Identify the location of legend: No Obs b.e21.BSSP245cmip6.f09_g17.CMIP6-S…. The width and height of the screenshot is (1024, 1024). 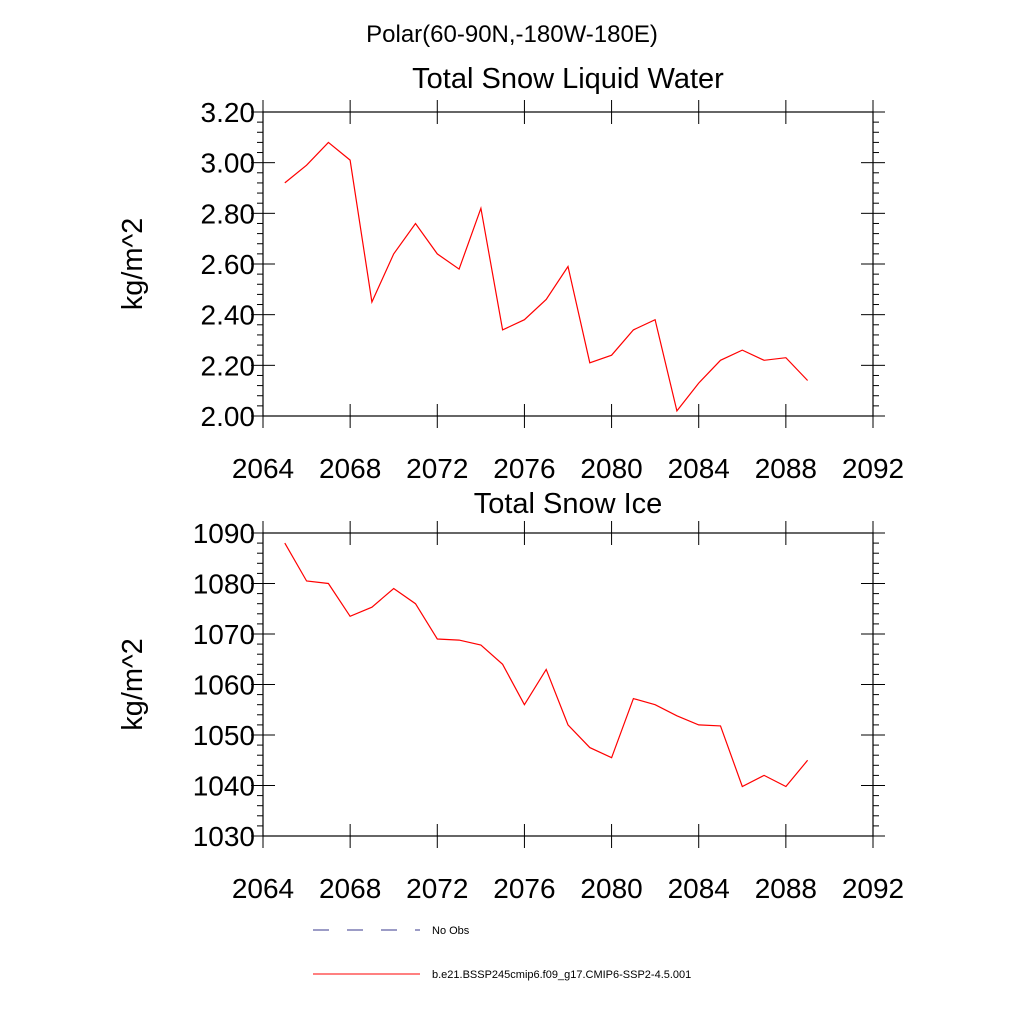
(502, 953).